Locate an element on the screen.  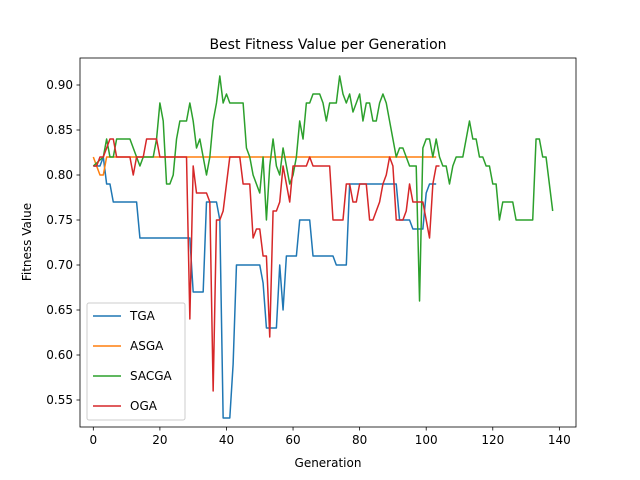
legend-box is located at coordinates (136, 361).